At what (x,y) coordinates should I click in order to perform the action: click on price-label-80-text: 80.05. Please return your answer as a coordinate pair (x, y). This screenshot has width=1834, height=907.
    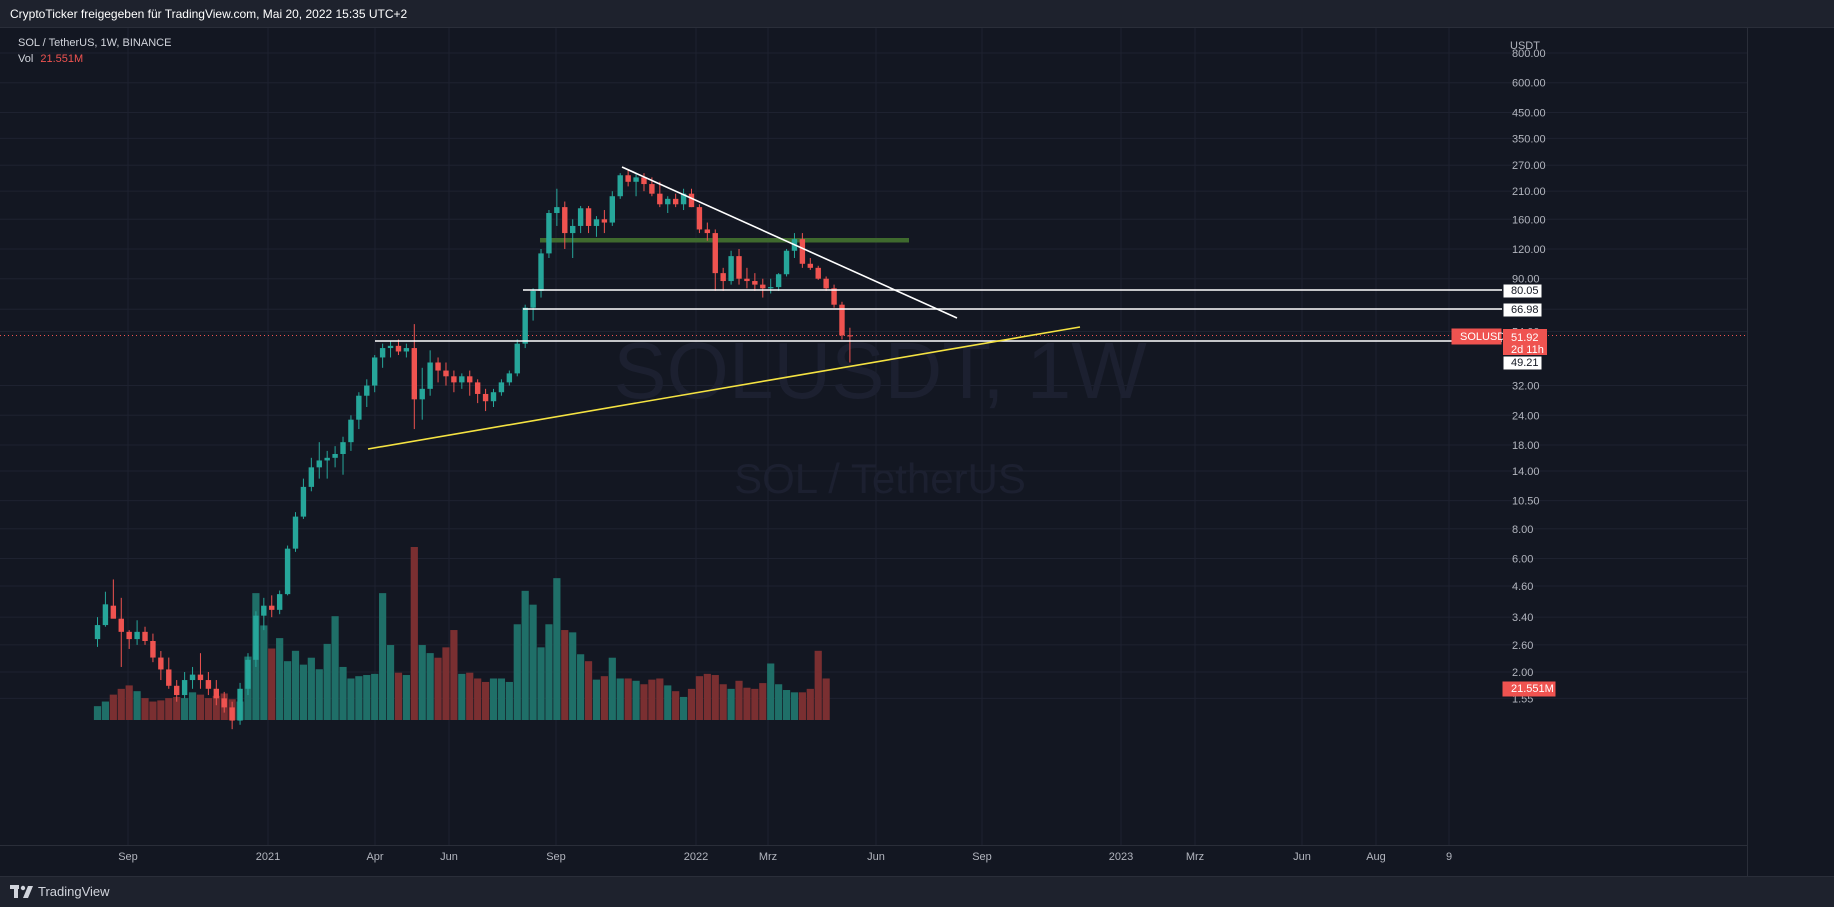
    Looking at the image, I should click on (1525, 291).